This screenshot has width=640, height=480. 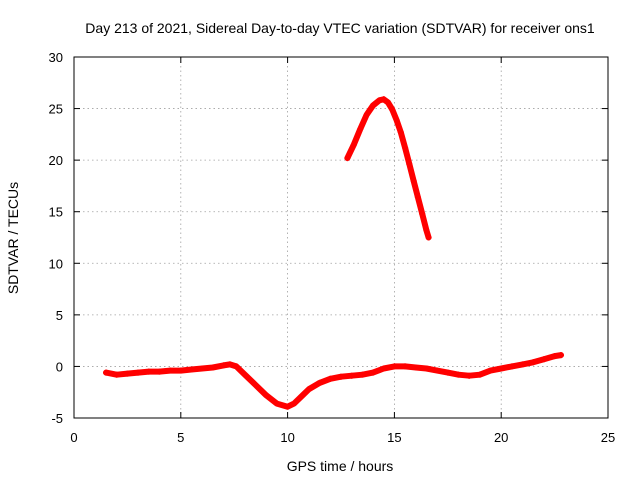 What do you see at coordinates (340, 466) in the screenshot?
I see `x-axis-label: GPS time / hours` at bounding box center [340, 466].